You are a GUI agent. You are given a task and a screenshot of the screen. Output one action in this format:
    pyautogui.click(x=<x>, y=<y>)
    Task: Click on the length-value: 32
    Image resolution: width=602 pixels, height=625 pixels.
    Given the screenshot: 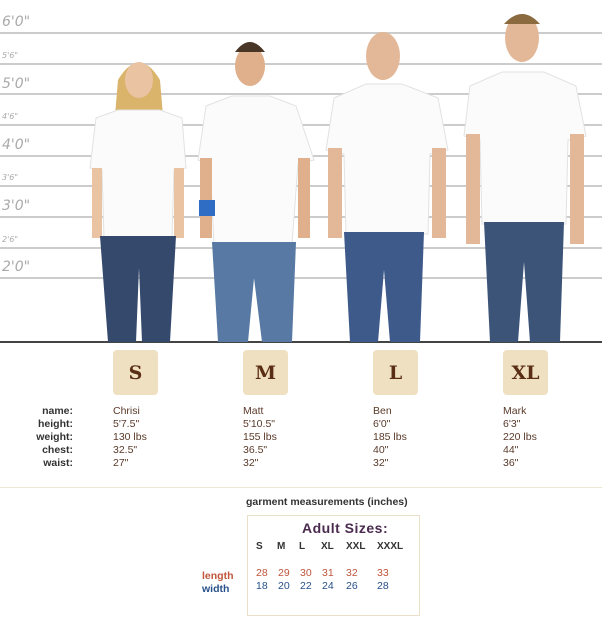 What is the action you would take?
    pyautogui.click(x=352, y=573)
    